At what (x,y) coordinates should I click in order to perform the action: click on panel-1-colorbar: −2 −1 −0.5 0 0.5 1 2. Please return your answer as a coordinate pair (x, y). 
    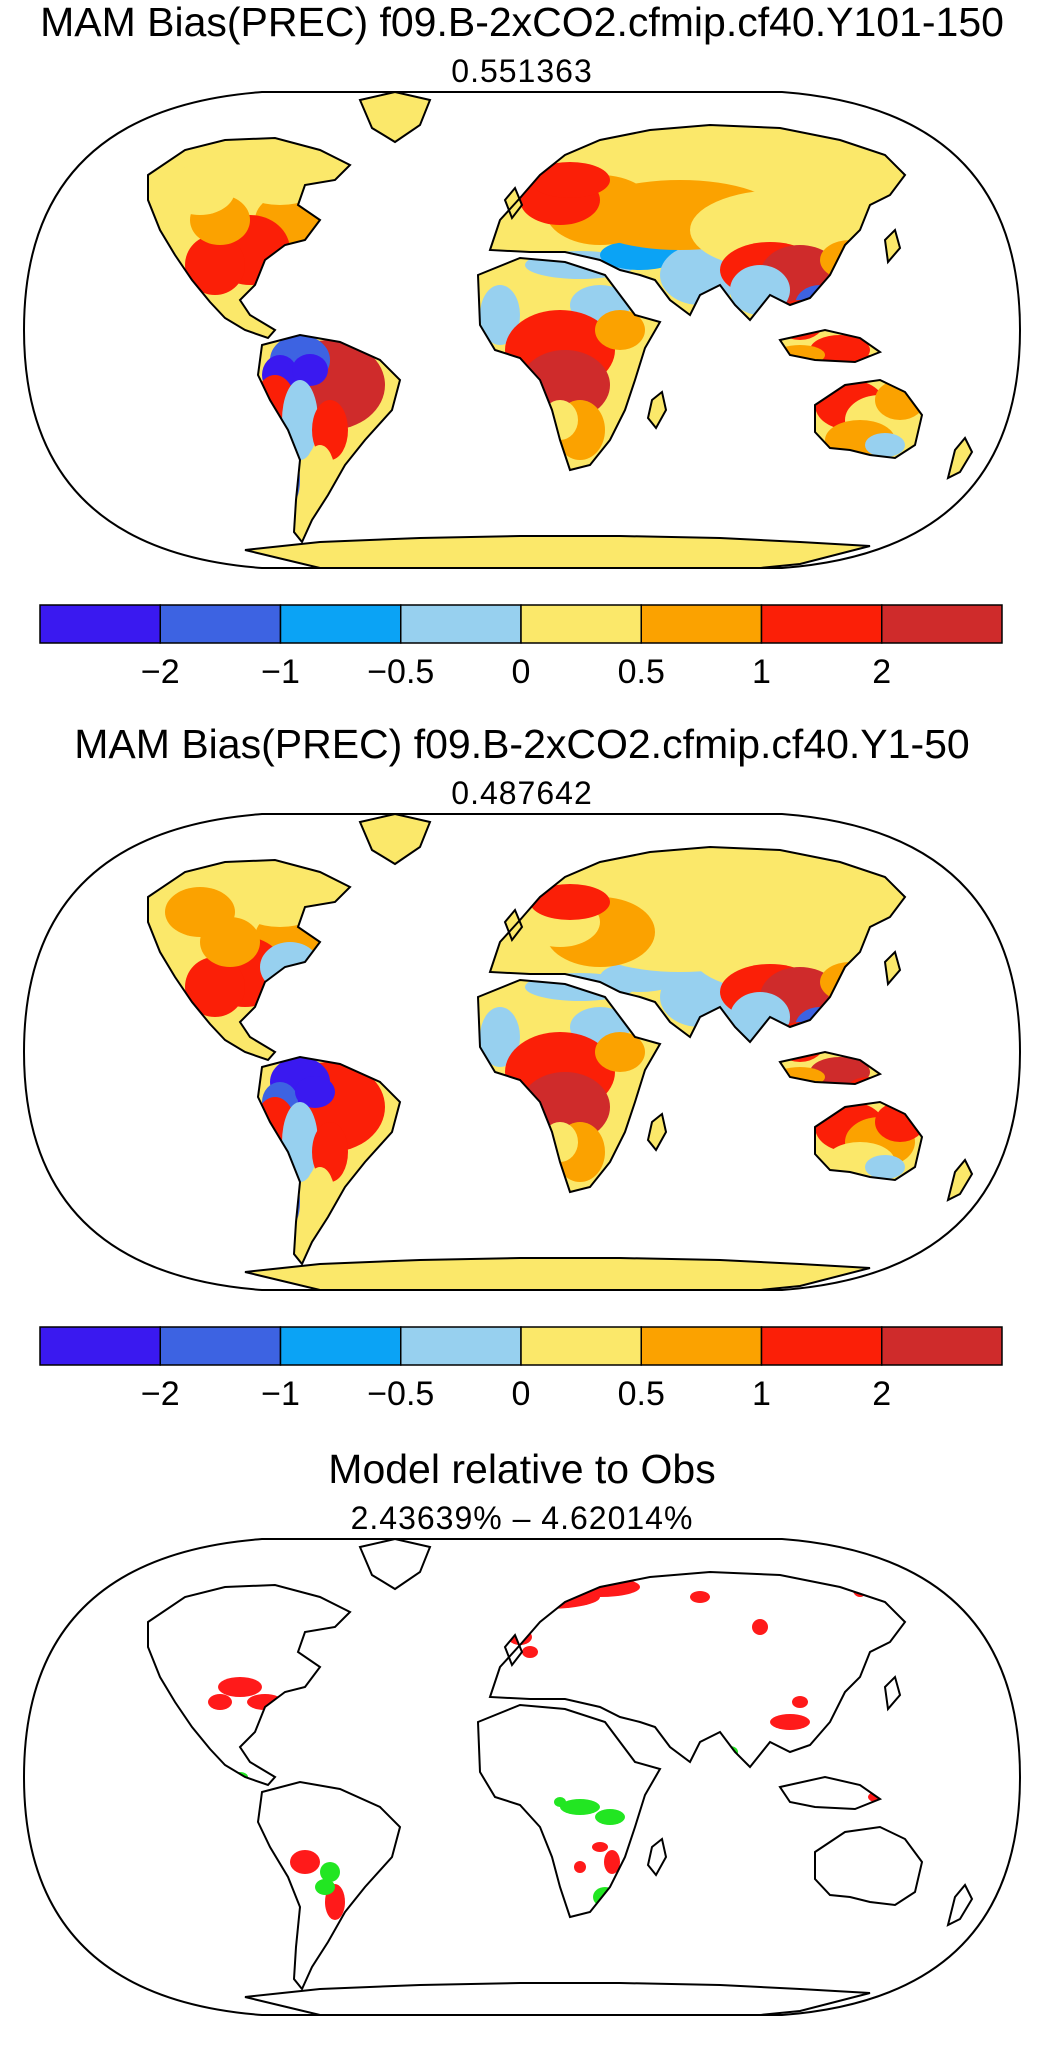
    Looking at the image, I should click on (521, 647).